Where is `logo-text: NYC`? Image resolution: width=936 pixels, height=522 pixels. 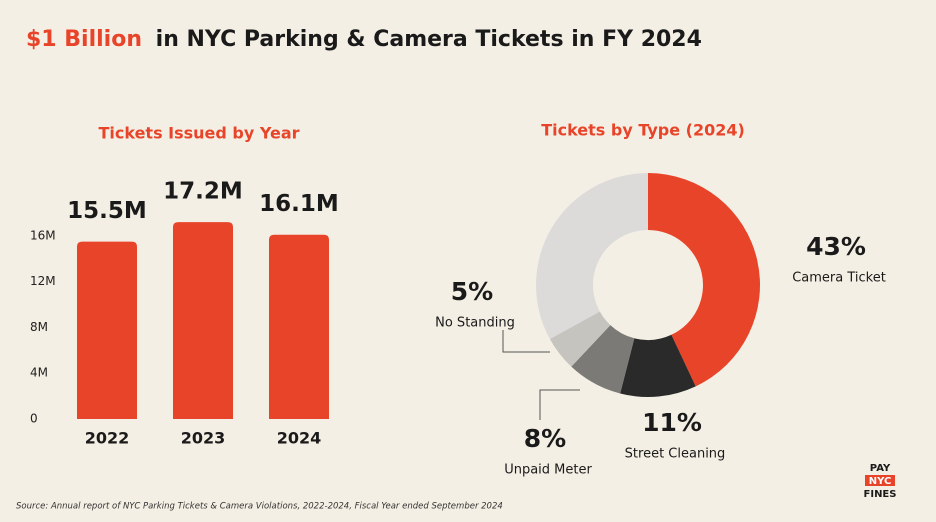 logo-text: NYC is located at coordinates (880, 481).